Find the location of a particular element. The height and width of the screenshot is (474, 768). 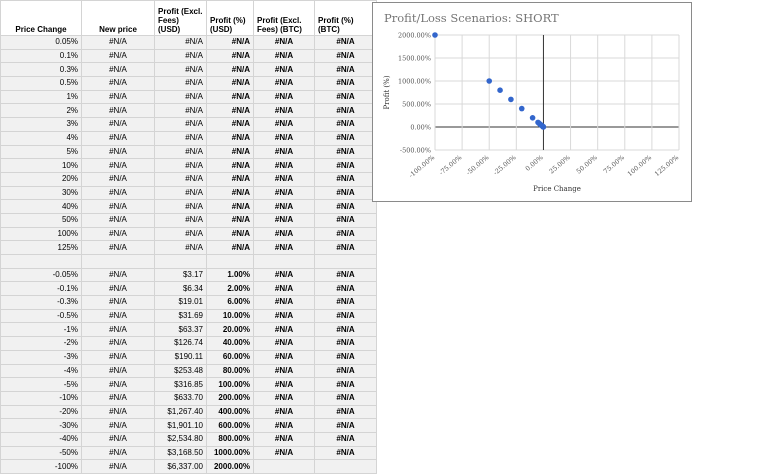

header-new-price: New price is located at coordinates (118, 18).